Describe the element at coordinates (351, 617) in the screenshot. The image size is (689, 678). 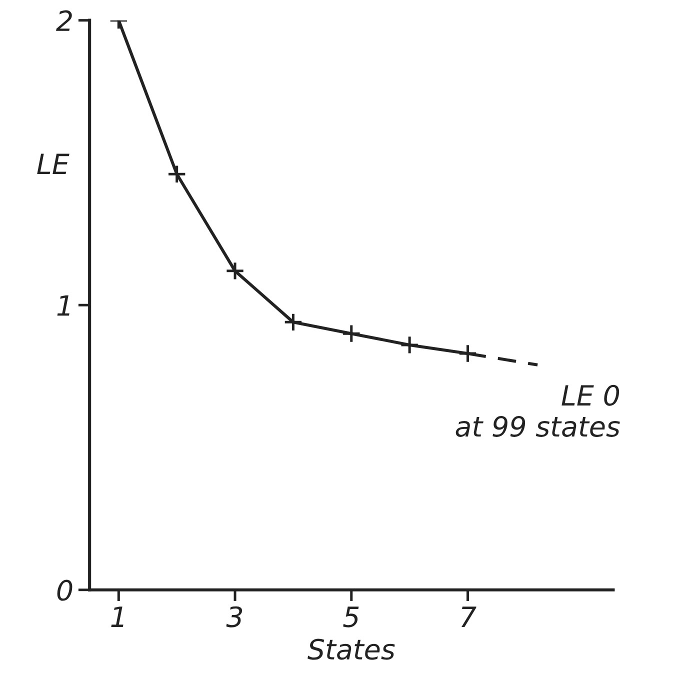
I see `x-tick-label: 5` at that location.